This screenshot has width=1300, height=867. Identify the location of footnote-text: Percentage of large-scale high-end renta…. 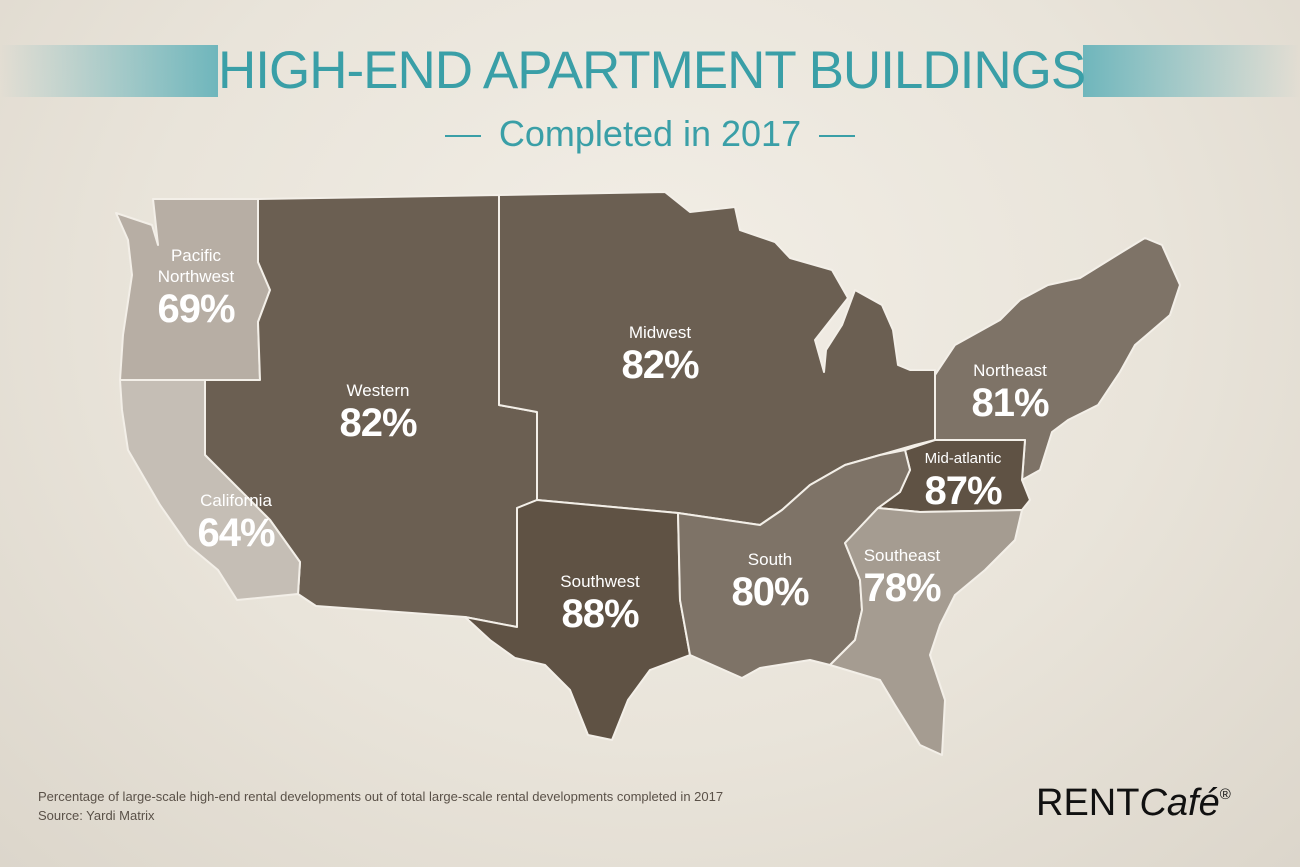
(381, 796).